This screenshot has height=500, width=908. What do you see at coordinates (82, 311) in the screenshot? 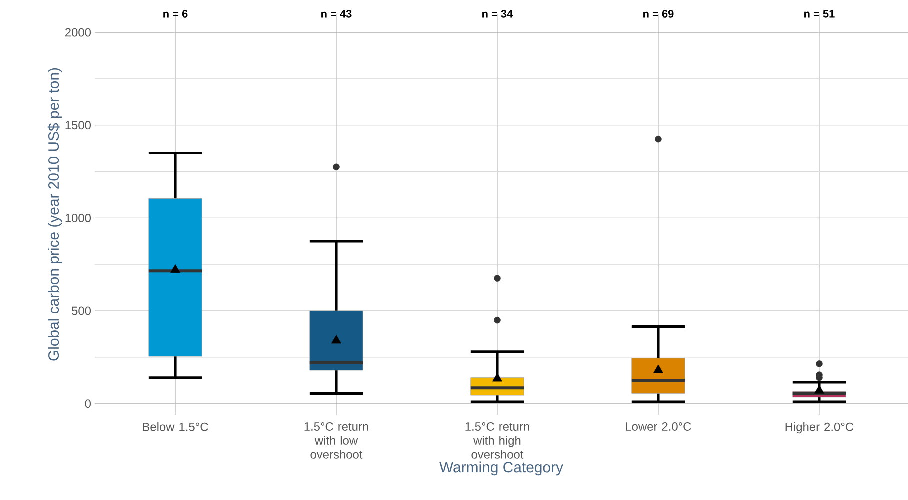
I see `y-tick-label: 500` at bounding box center [82, 311].